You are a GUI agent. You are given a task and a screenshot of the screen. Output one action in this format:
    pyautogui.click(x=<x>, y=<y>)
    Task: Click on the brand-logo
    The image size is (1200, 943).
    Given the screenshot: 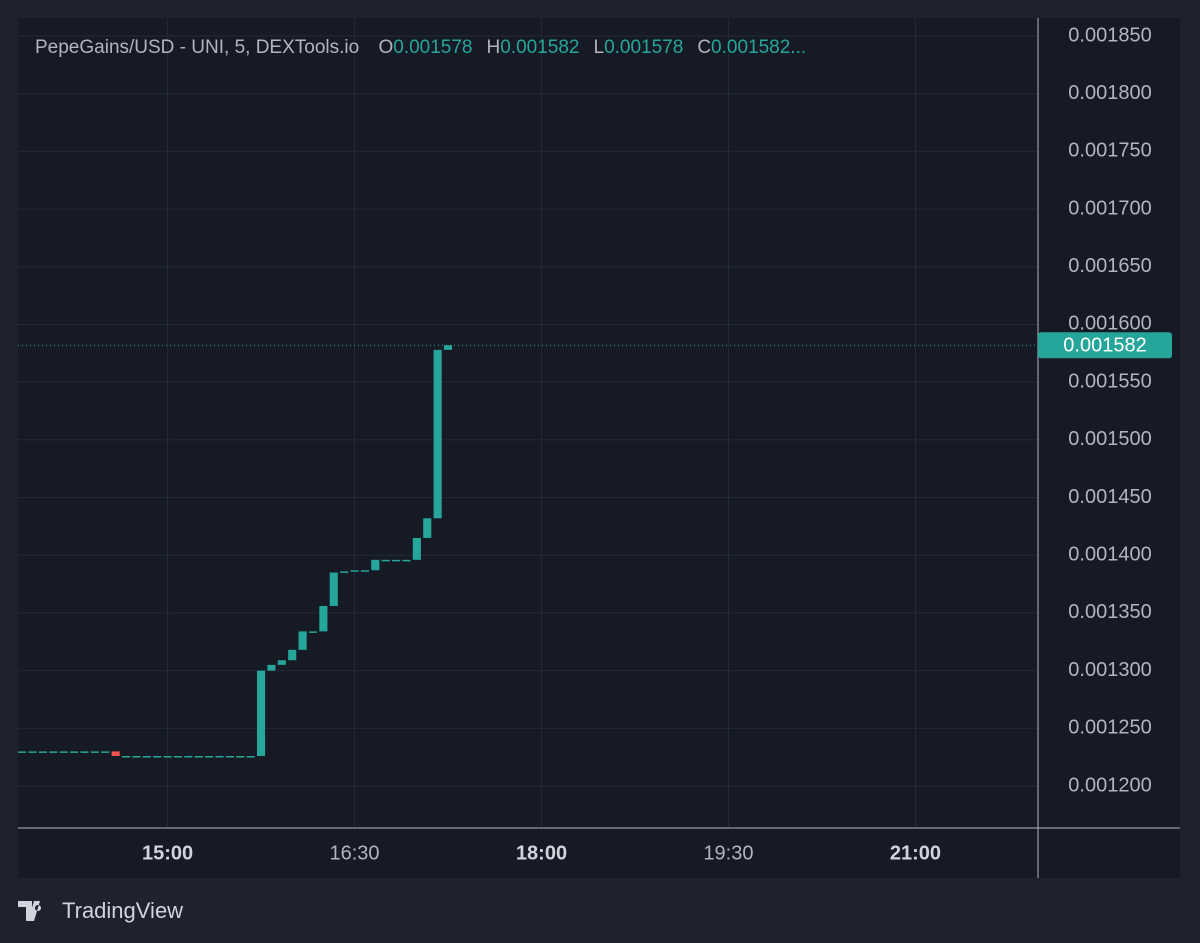 What is the action you would take?
    pyautogui.click(x=30, y=911)
    